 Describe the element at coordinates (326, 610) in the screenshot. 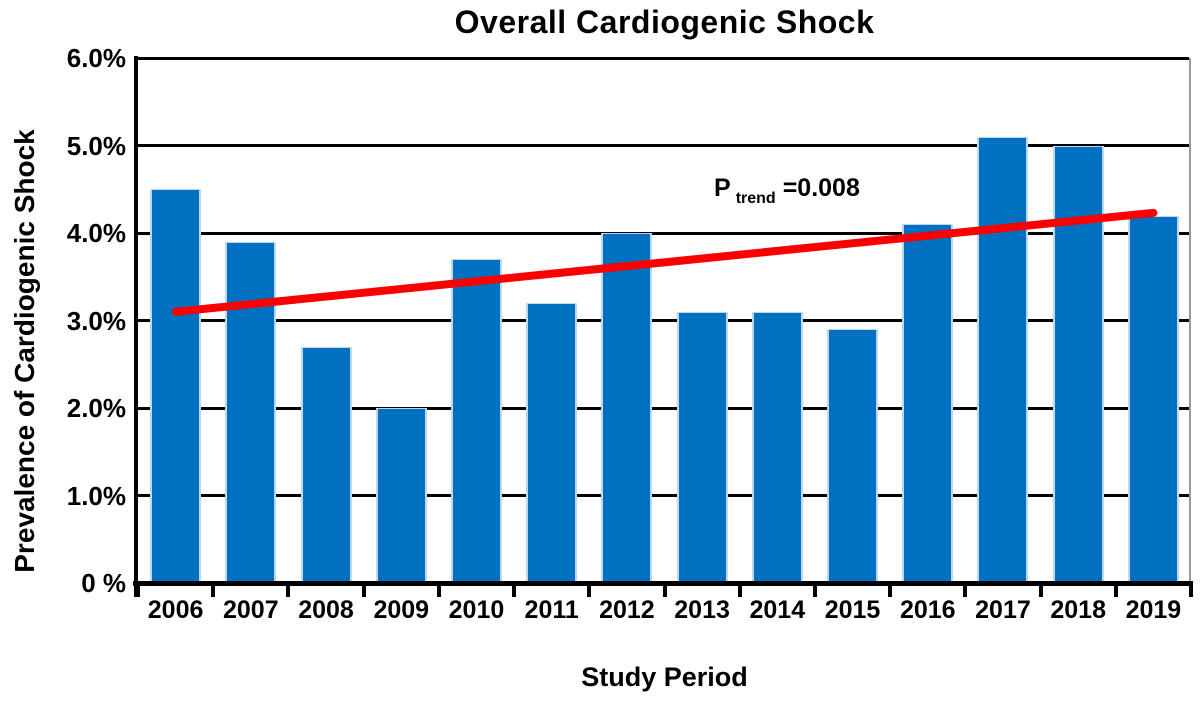

I see `x-tick-label-2008: 2008` at that location.